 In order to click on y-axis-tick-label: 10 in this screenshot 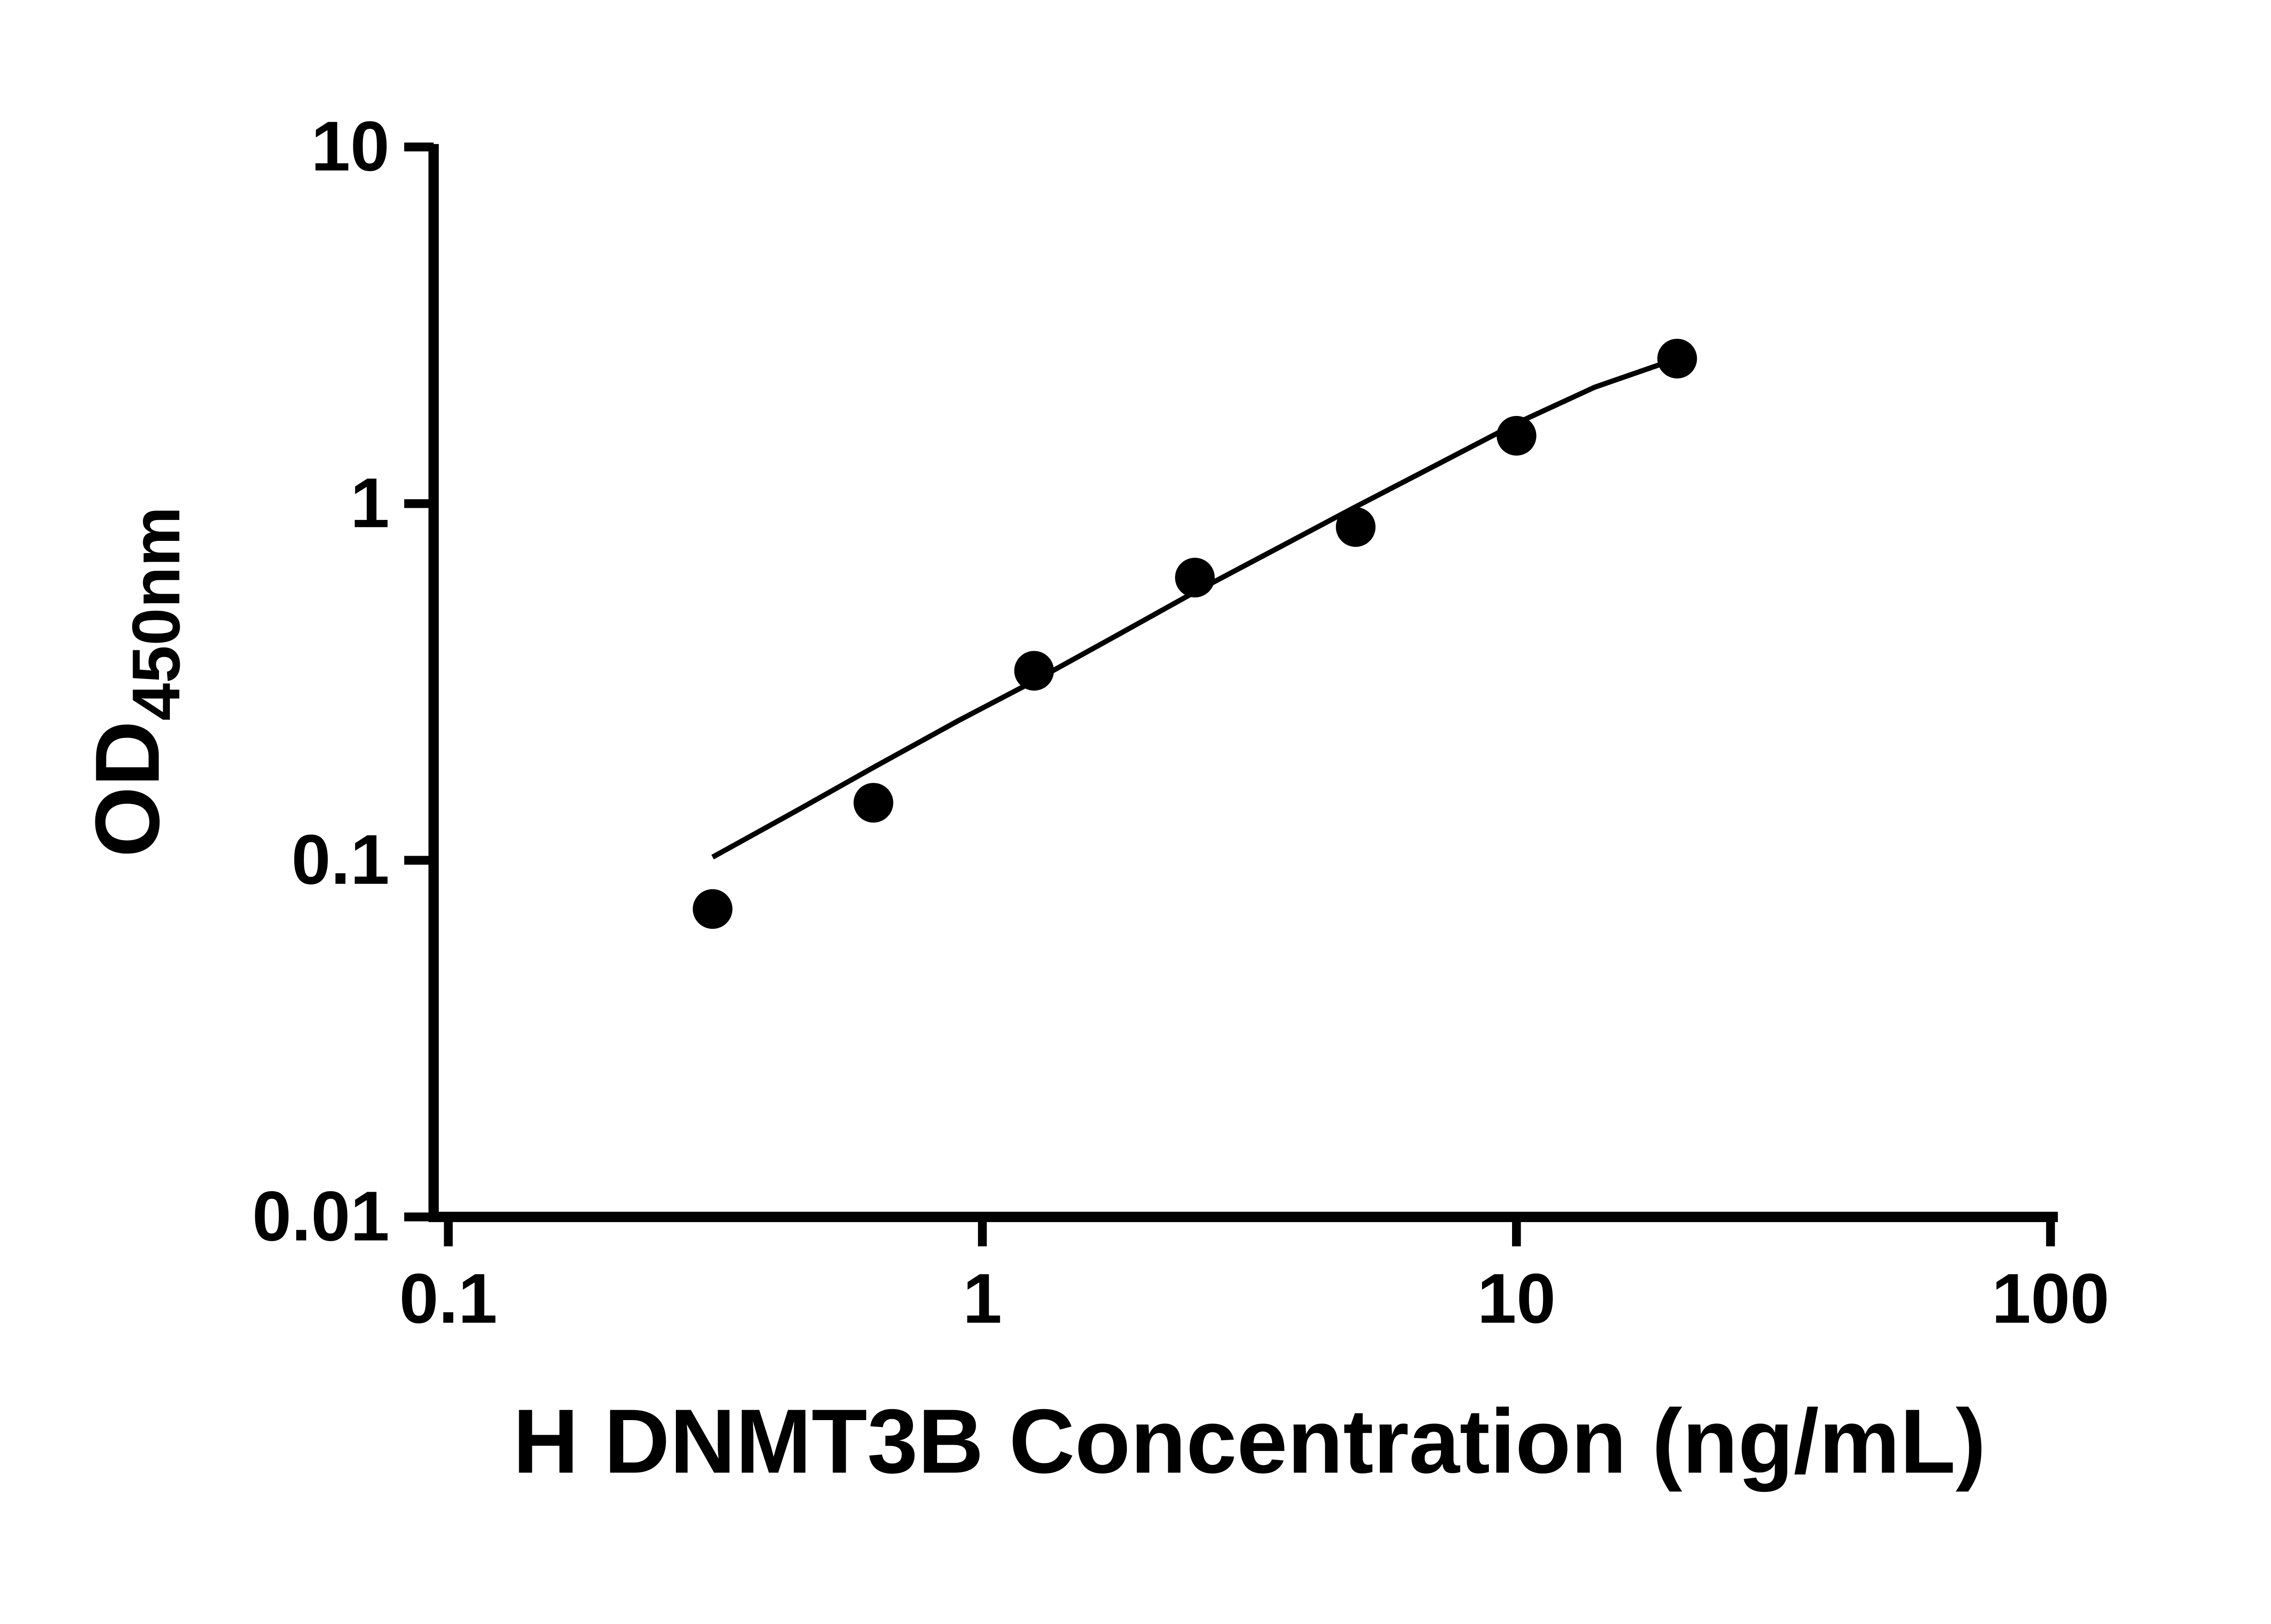, I will do `click(350, 145)`.